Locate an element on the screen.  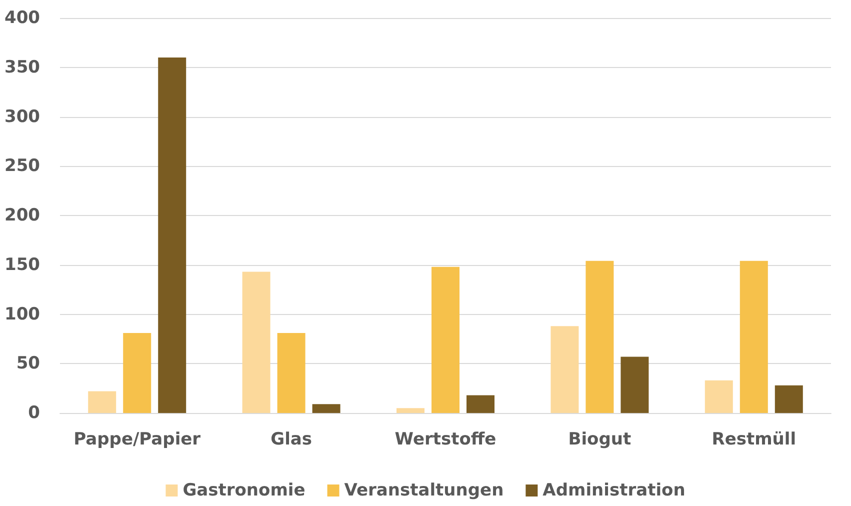
x-tick-label: Biogut is located at coordinates (600, 440).